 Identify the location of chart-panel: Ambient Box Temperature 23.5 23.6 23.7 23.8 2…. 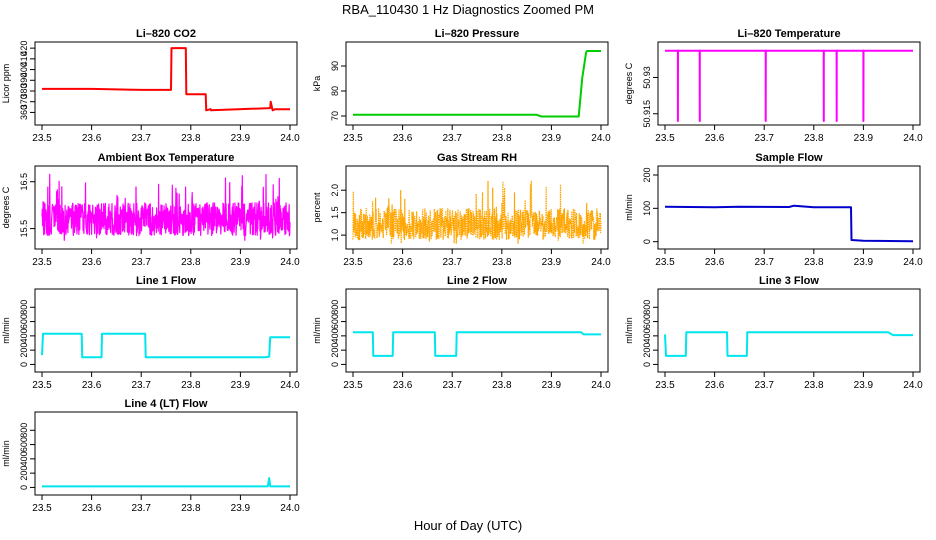
(150, 210).